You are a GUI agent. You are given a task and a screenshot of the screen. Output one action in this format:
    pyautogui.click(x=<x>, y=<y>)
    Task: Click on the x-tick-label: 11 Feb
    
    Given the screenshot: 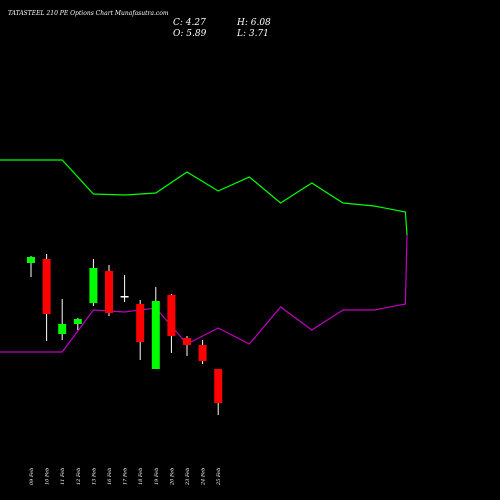 What is the action you would take?
    pyautogui.click(x=63, y=476)
    